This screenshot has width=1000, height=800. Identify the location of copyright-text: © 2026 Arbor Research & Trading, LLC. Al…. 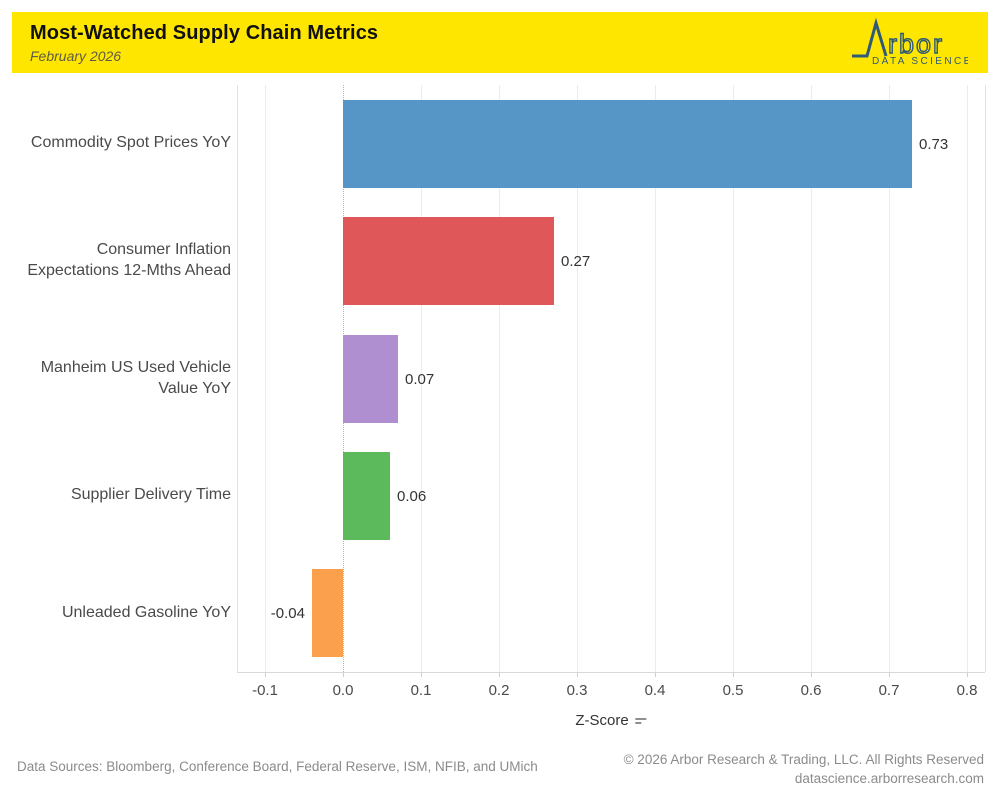
(803, 759).